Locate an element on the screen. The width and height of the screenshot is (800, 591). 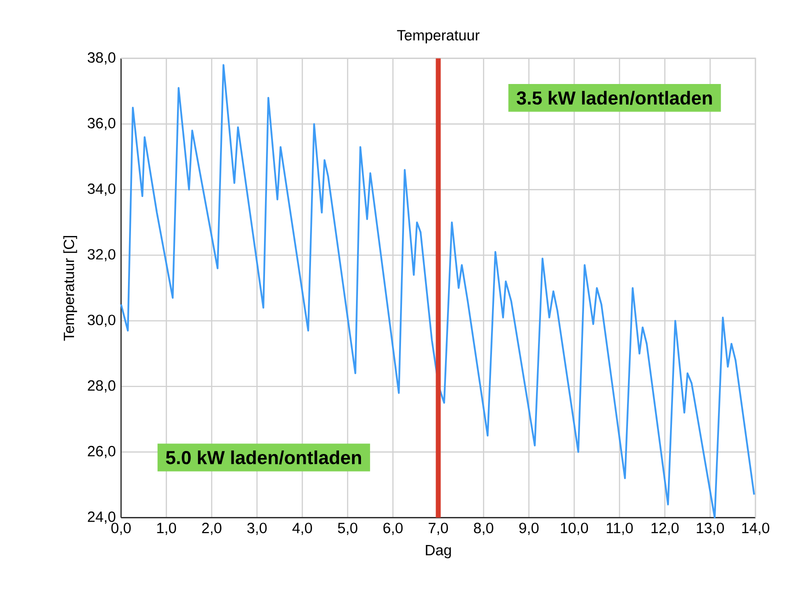
x-tick-label: 7,0 is located at coordinates (438, 529).